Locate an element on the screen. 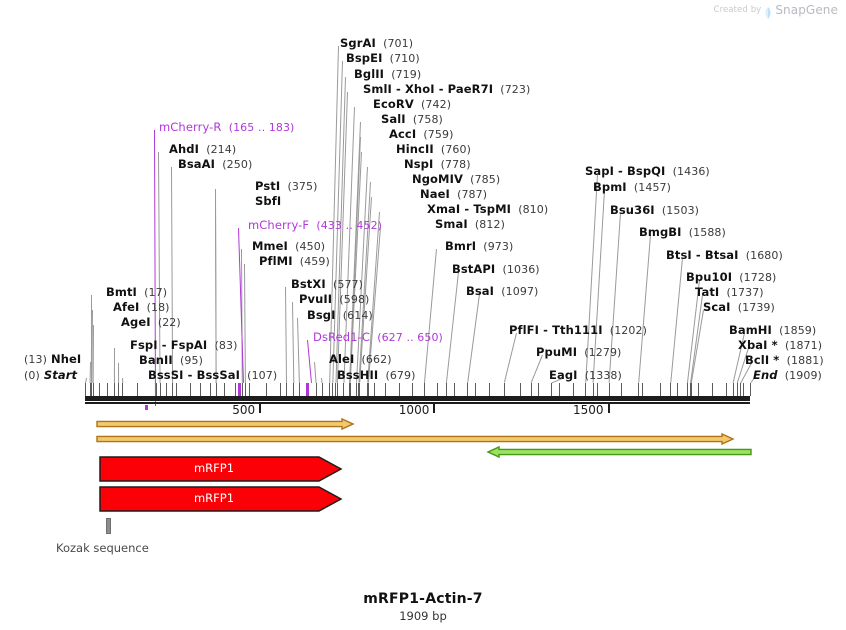 The height and width of the screenshot is (630, 846). restriction-site-label-fspi-fspai: FspI - FspAI (83) is located at coordinates (184, 344).